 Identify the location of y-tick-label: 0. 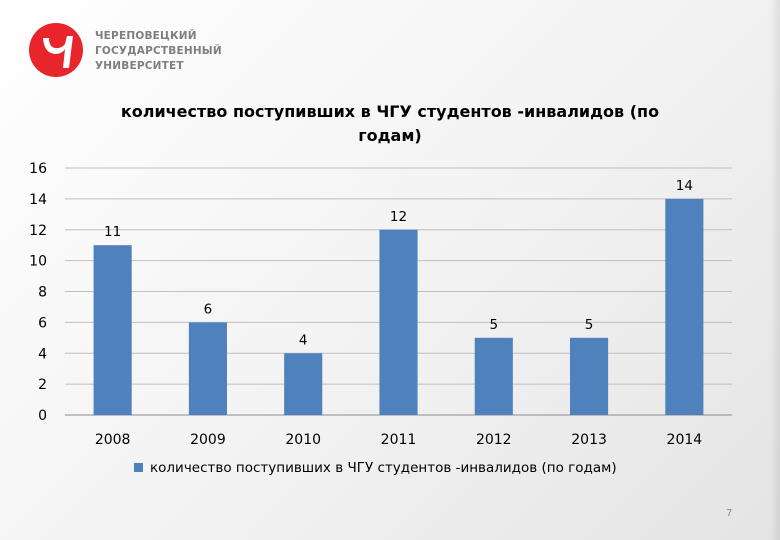
(42, 416).